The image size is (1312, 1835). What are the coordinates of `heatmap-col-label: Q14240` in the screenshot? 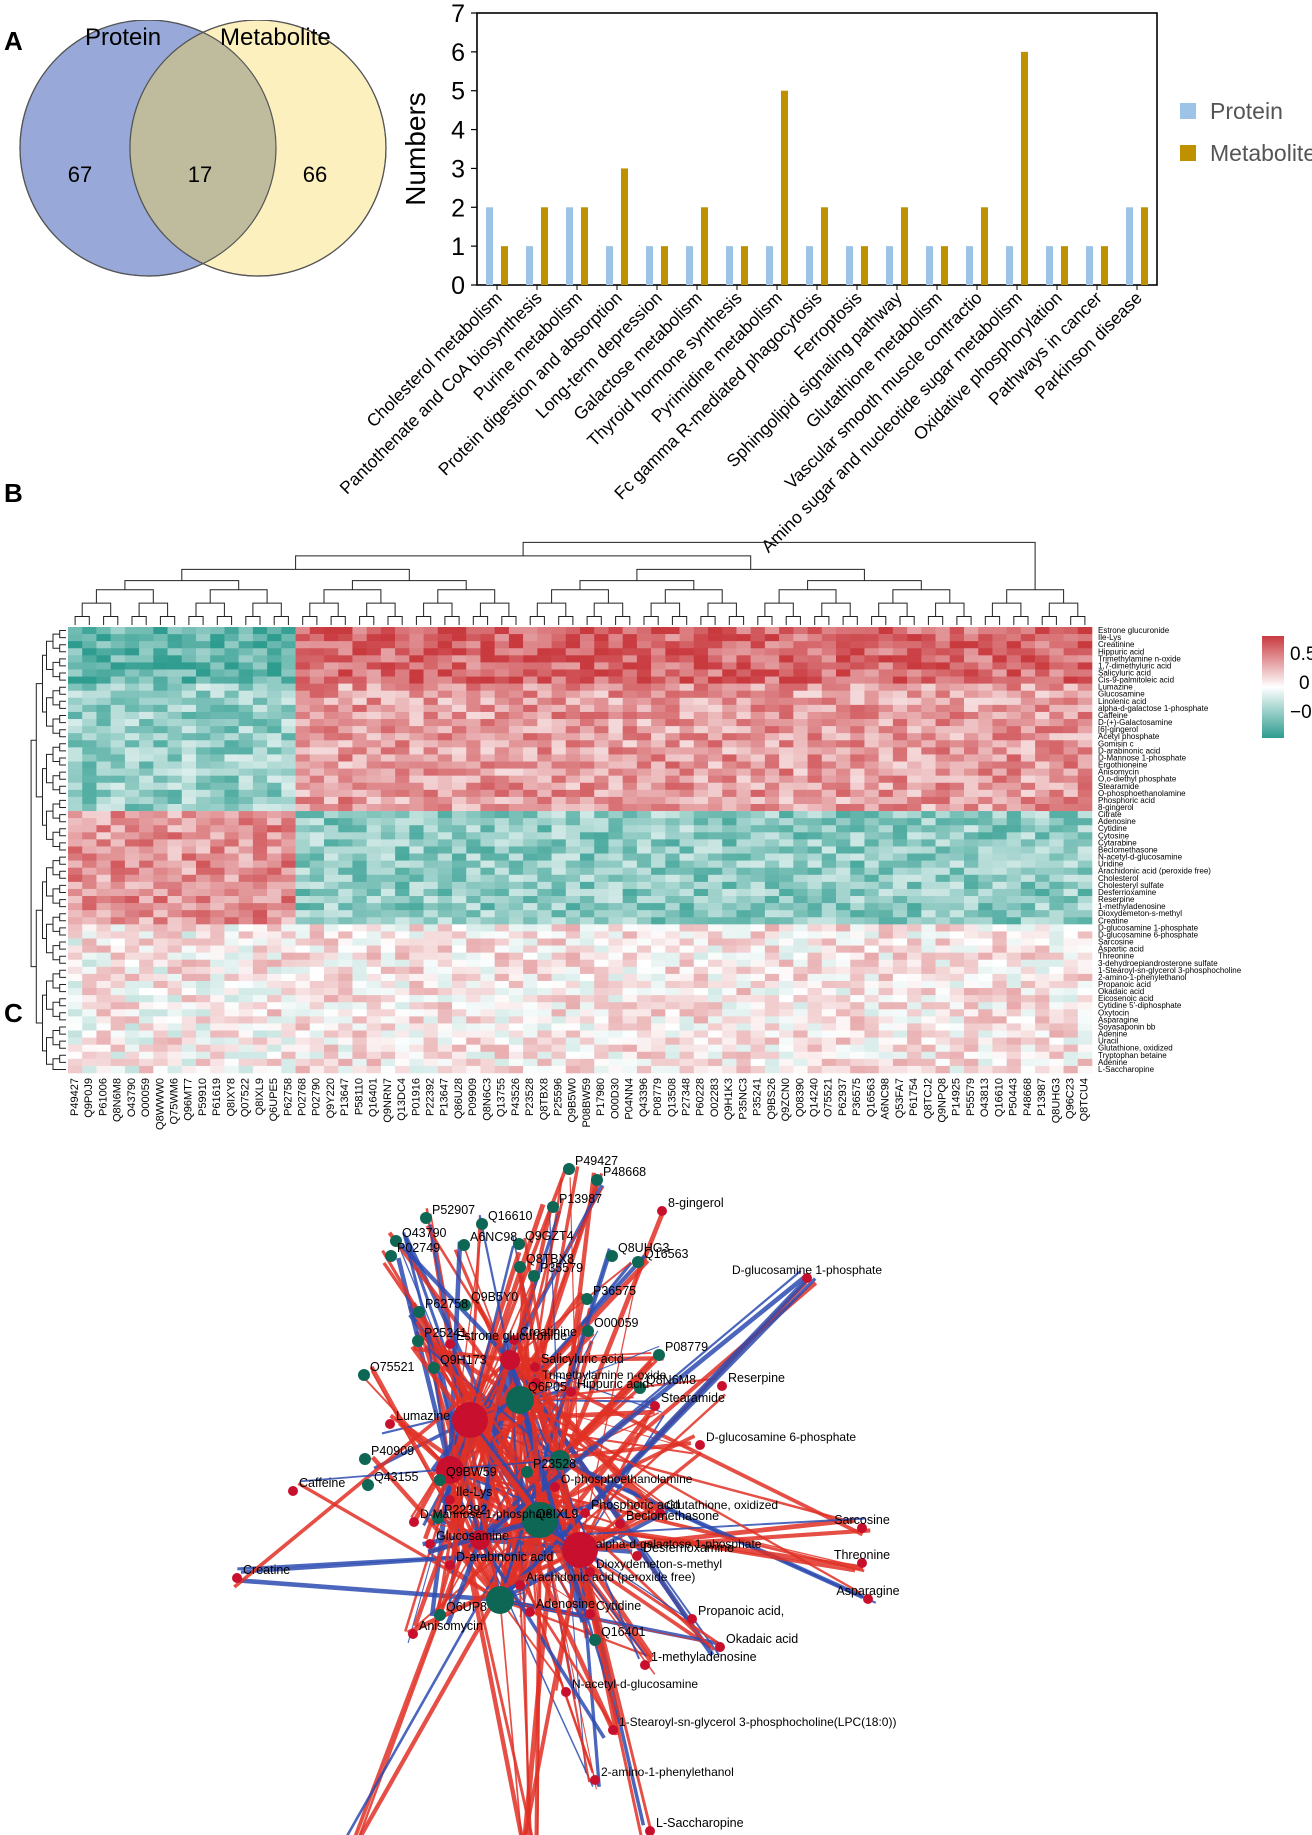 It's located at (815, 1097).